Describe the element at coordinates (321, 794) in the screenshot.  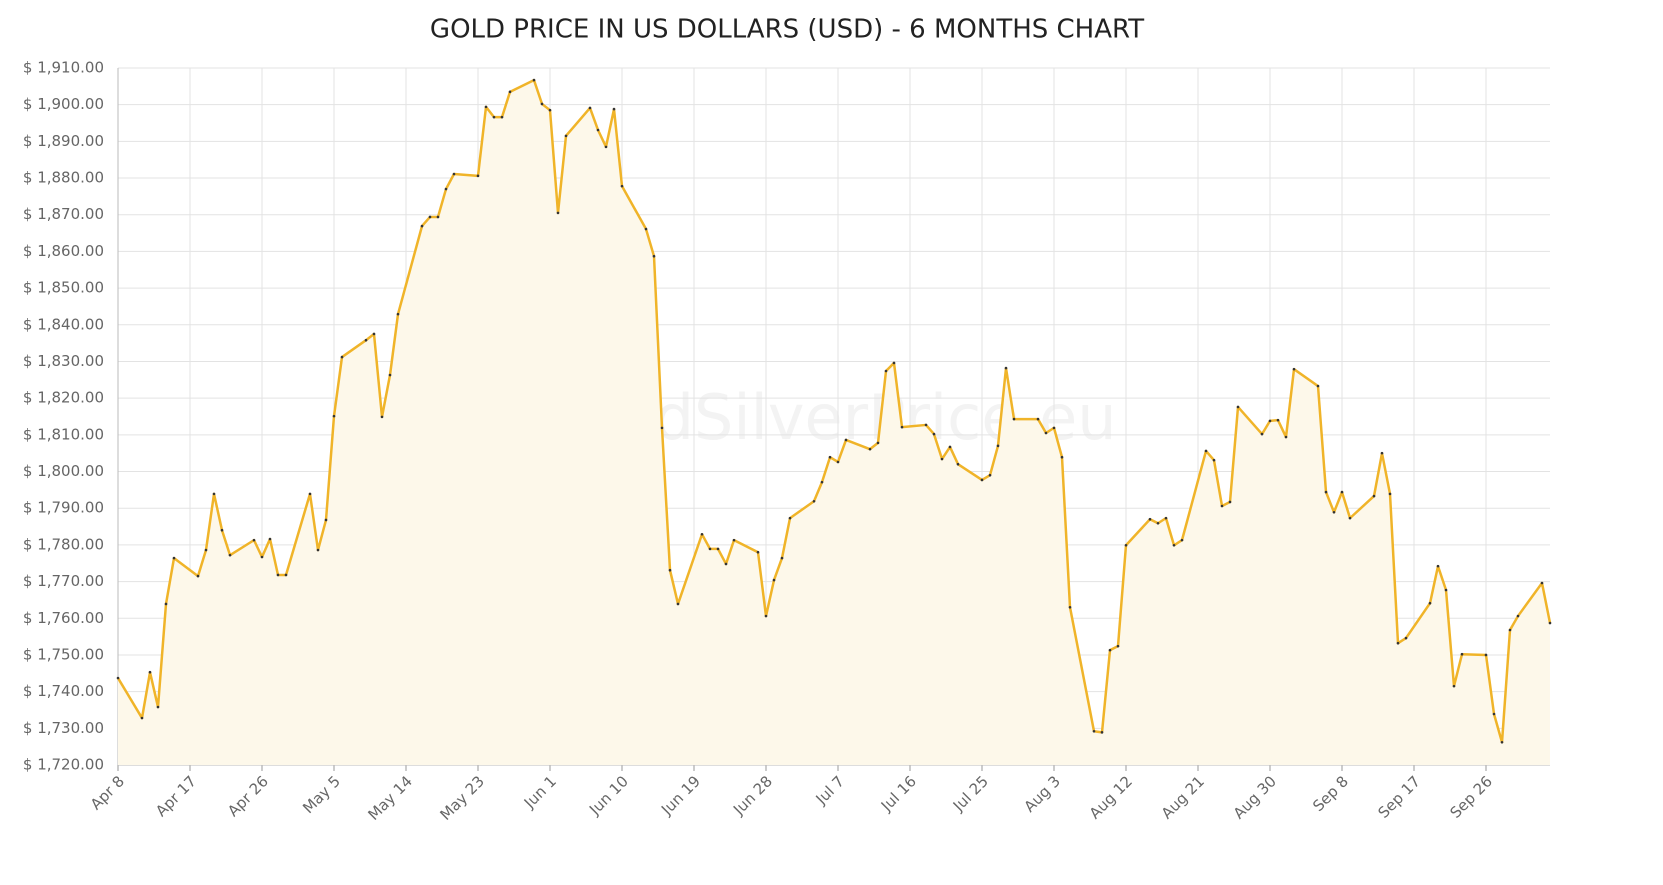
I see `x-tick-label: May 5` at that location.